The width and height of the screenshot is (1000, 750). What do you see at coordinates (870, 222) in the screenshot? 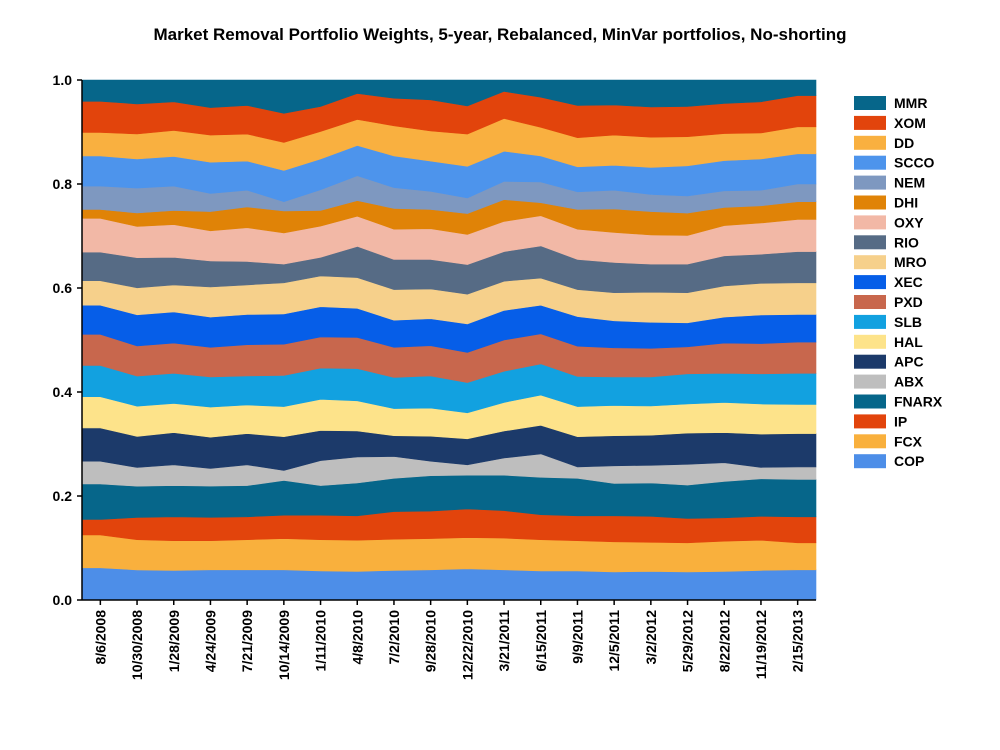
I see `legend-swatch-oxy` at bounding box center [870, 222].